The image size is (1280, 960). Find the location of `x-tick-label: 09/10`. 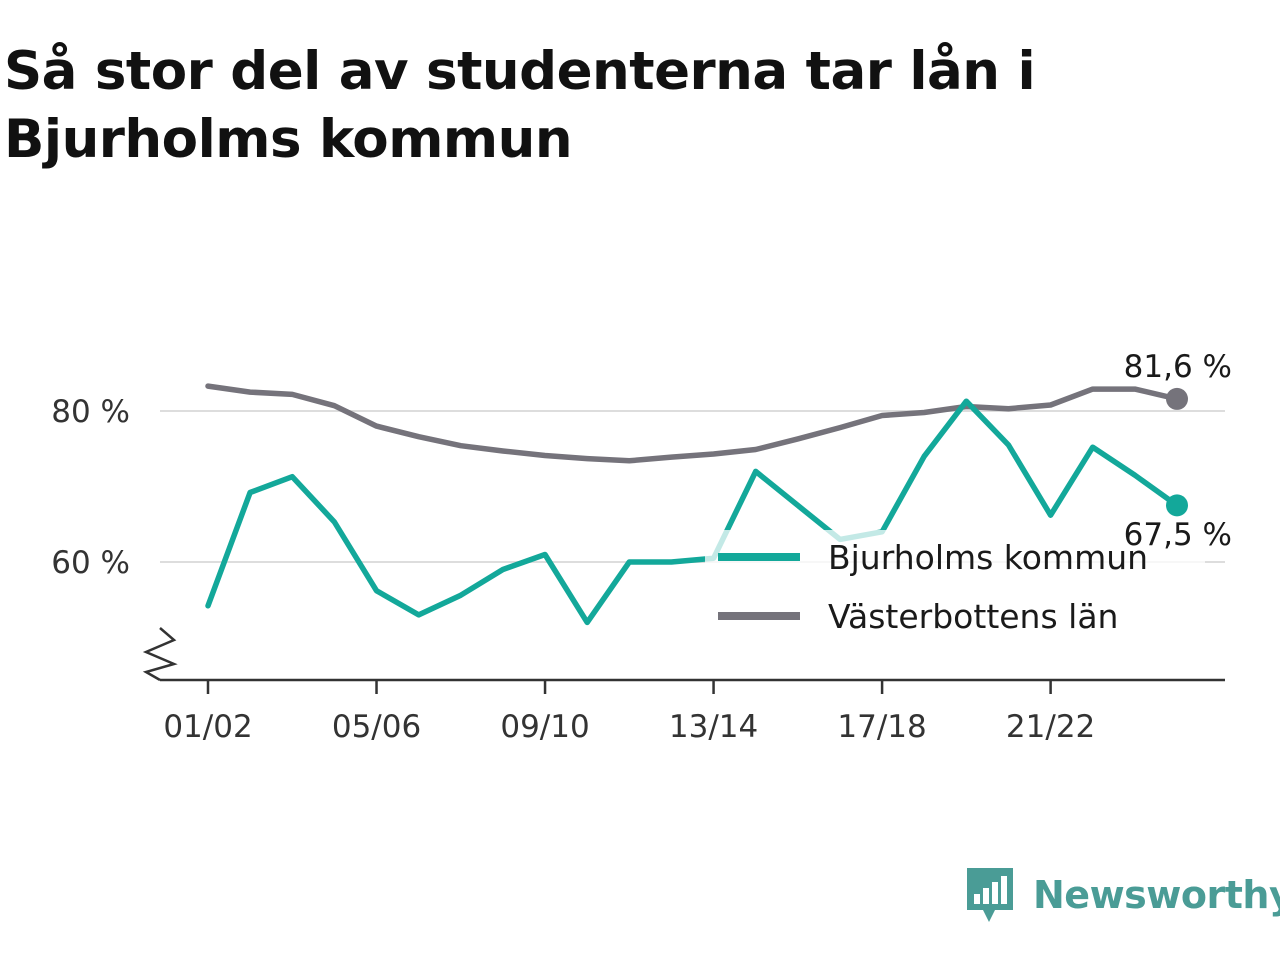

x-tick-label: 09/10 is located at coordinates (544, 727).